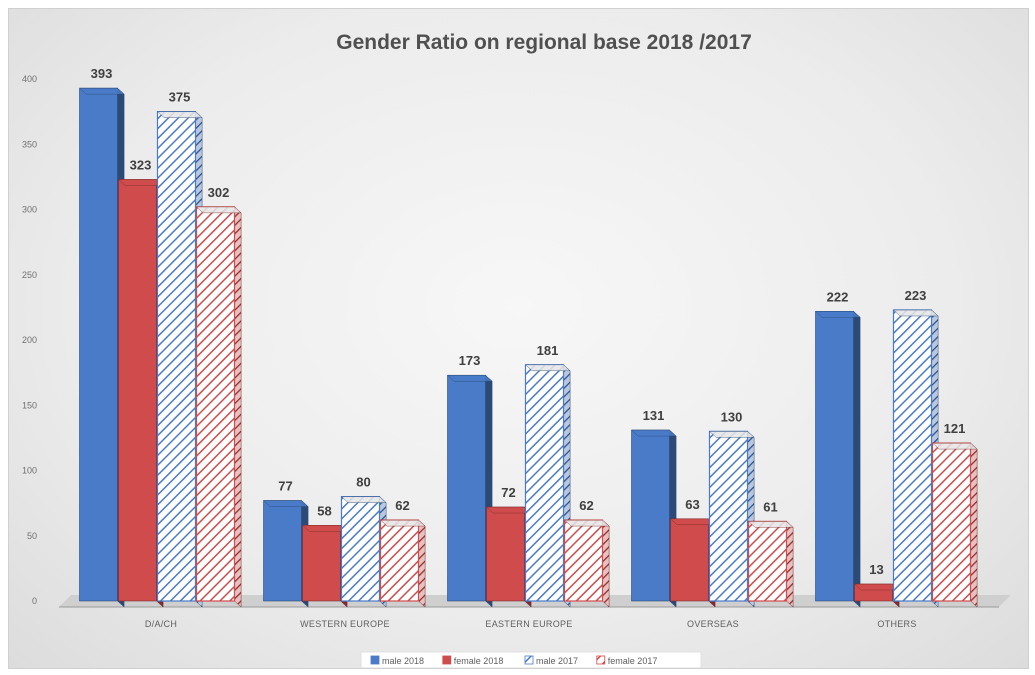  Describe the element at coordinates (876, 569) in the screenshot. I see `data-label: 13` at that location.